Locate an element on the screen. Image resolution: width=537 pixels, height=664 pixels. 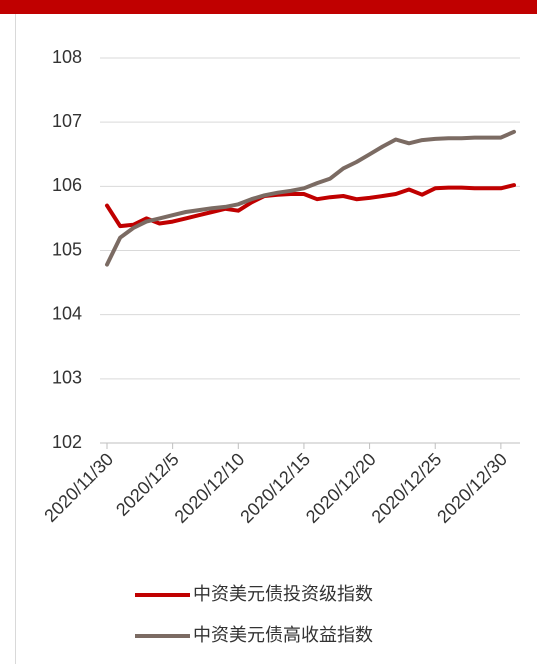
x-tick-label: 2020/11/30 is located at coordinates (78, 487).